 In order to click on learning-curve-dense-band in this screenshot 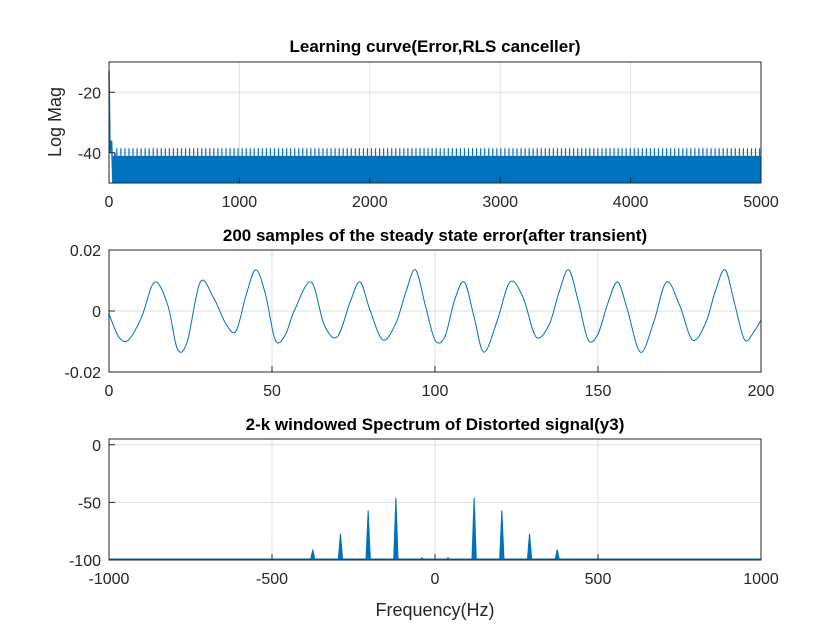, I will do `click(437, 169)`.